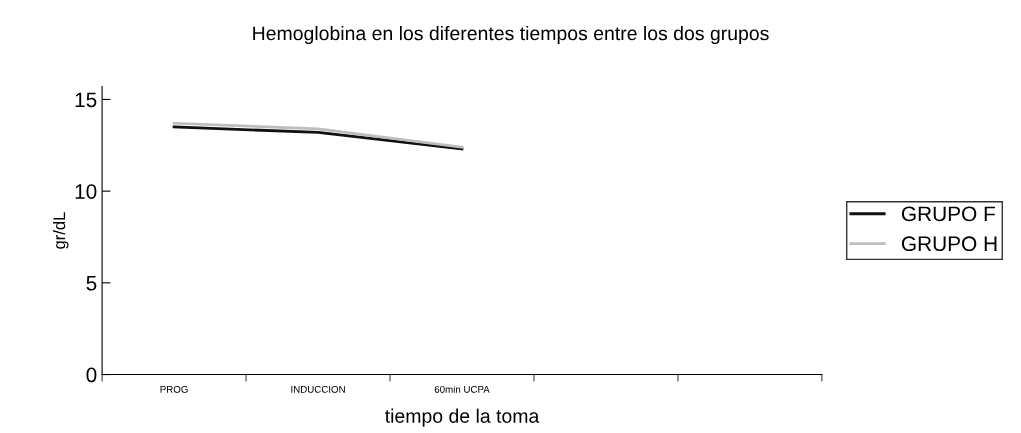 The width and height of the screenshot is (1021, 433). What do you see at coordinates (86, 191) in the screenshot?
I see `y-tick-label: 10` at bounding box center [86, 191].